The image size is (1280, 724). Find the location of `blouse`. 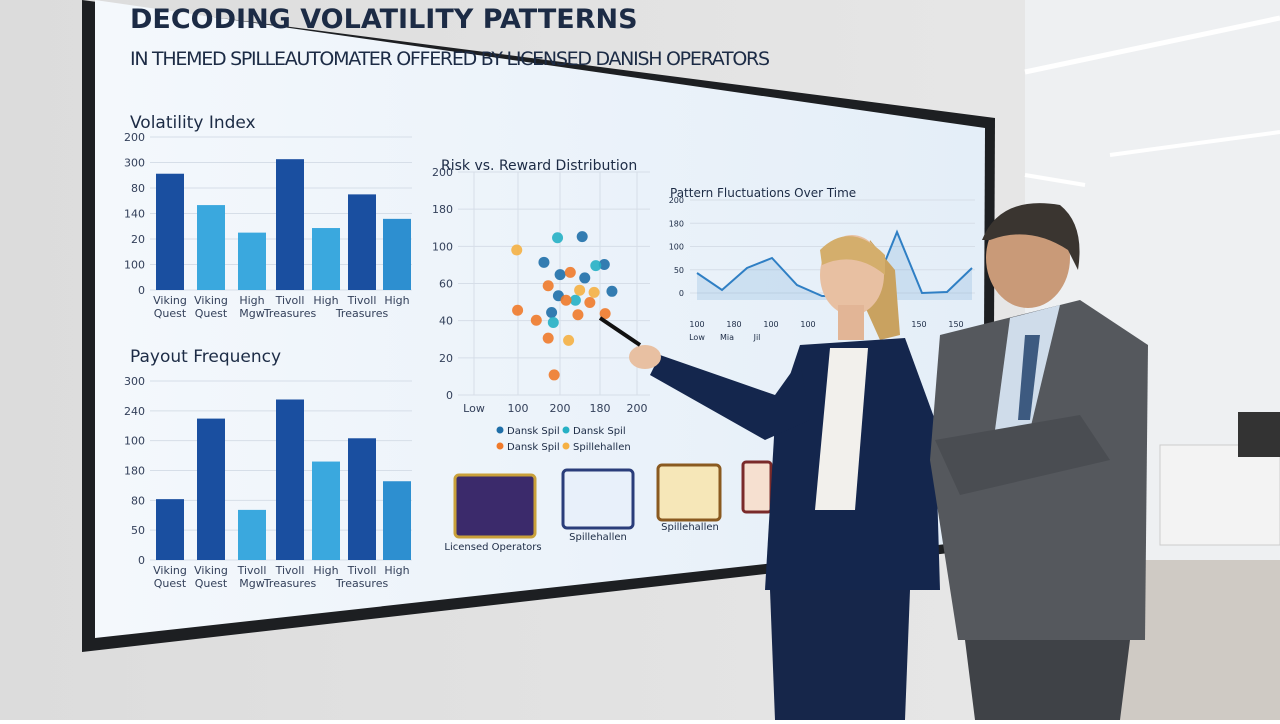

blouse is located at coordinates (841, 429).